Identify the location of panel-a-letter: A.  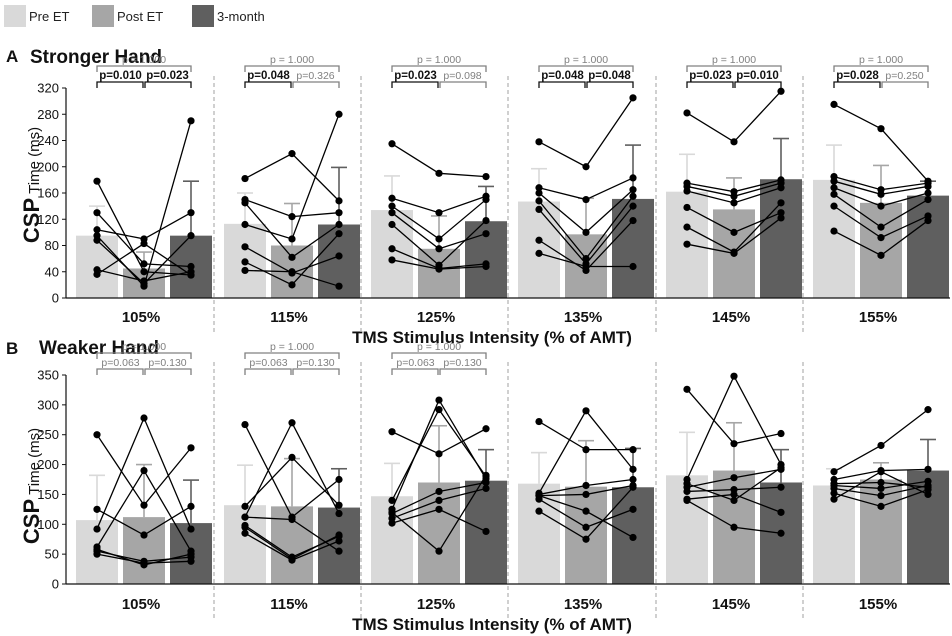
(12, 56).